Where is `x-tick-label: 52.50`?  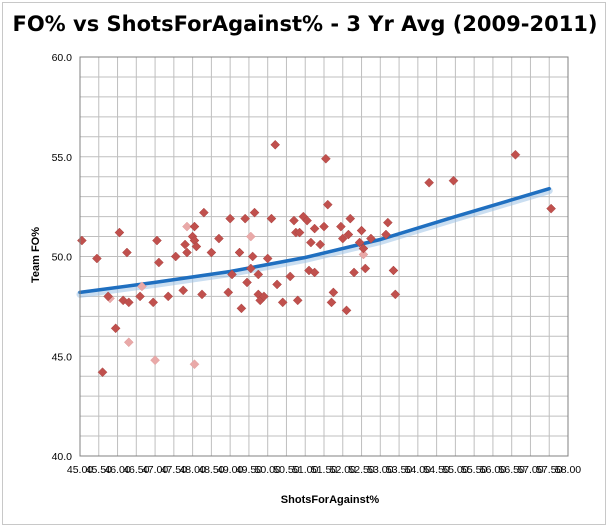 x-tick-label: 52.50 is located at coordinates (361, 470).